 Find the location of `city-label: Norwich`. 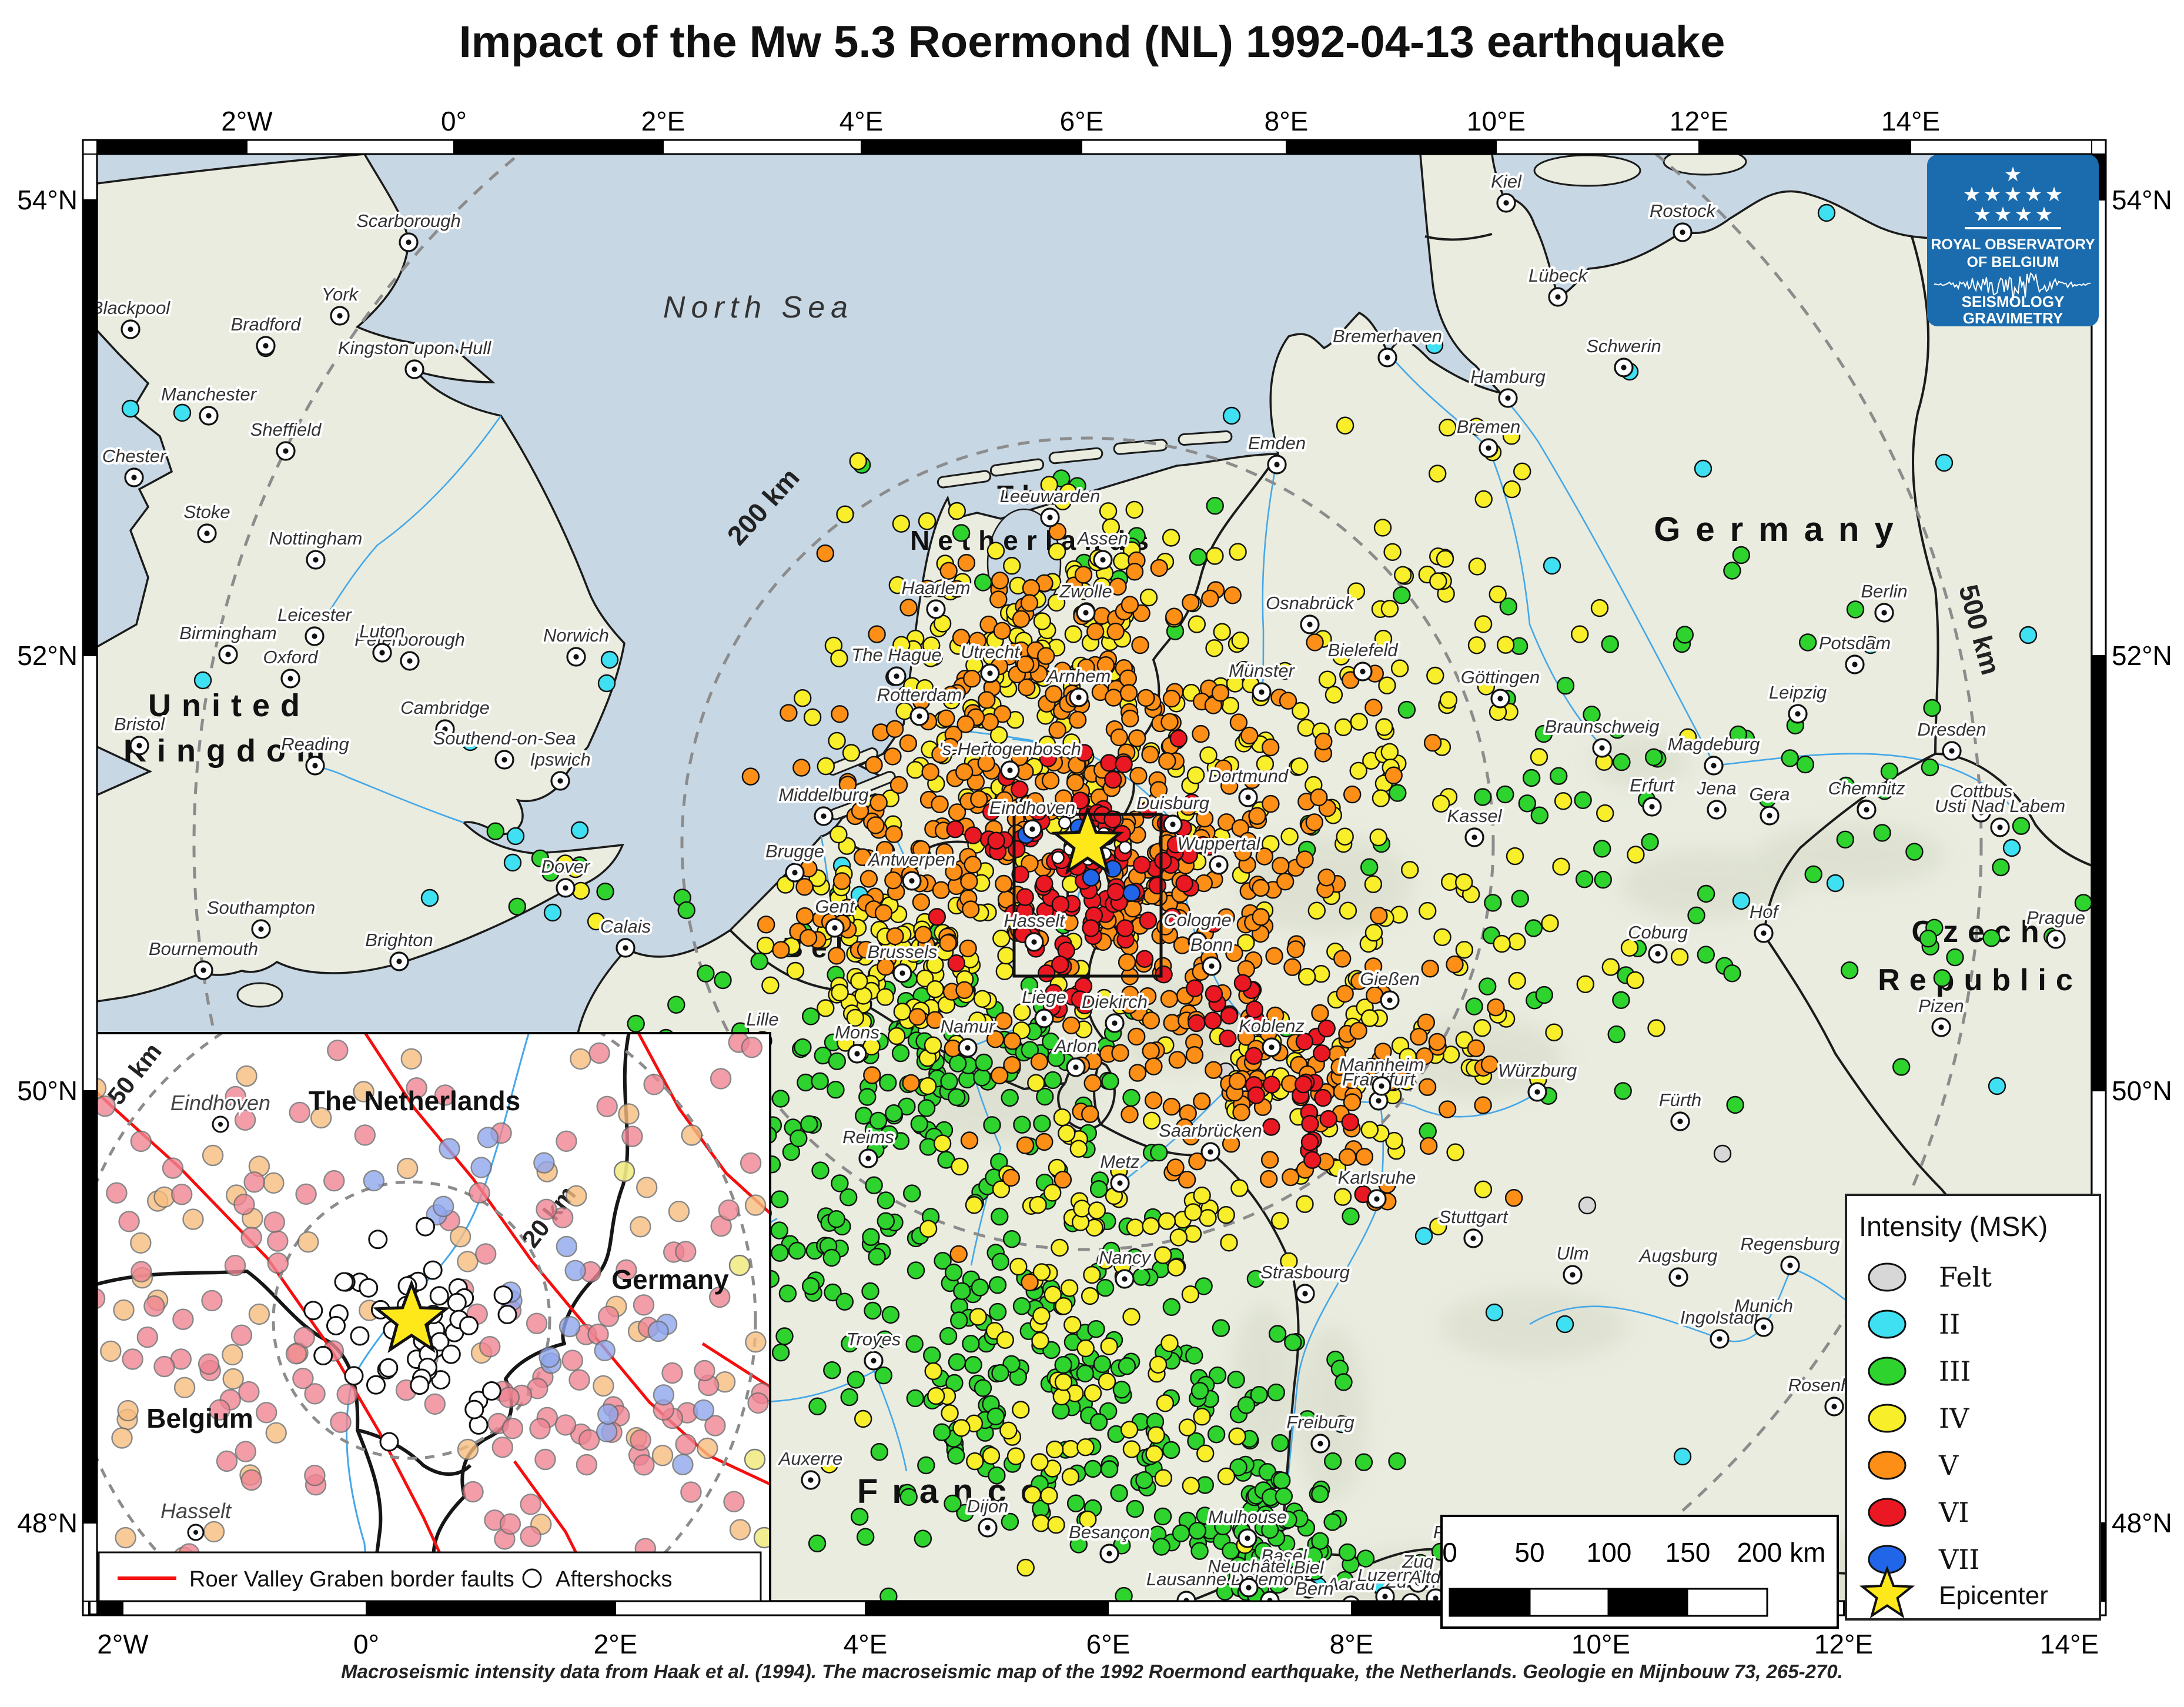

city-label: Norwich is located at coordinates (576, 635).